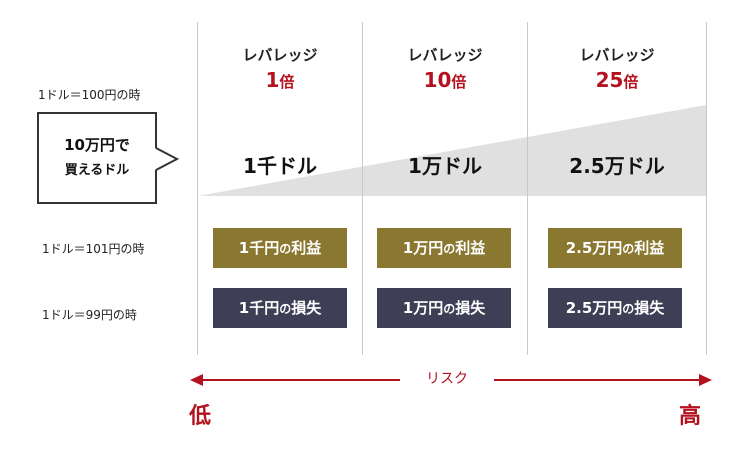  Describe the element at coordinates (617, 80) in the screenshot. I see `leverage-multiplier-3: 25倍` at that location.